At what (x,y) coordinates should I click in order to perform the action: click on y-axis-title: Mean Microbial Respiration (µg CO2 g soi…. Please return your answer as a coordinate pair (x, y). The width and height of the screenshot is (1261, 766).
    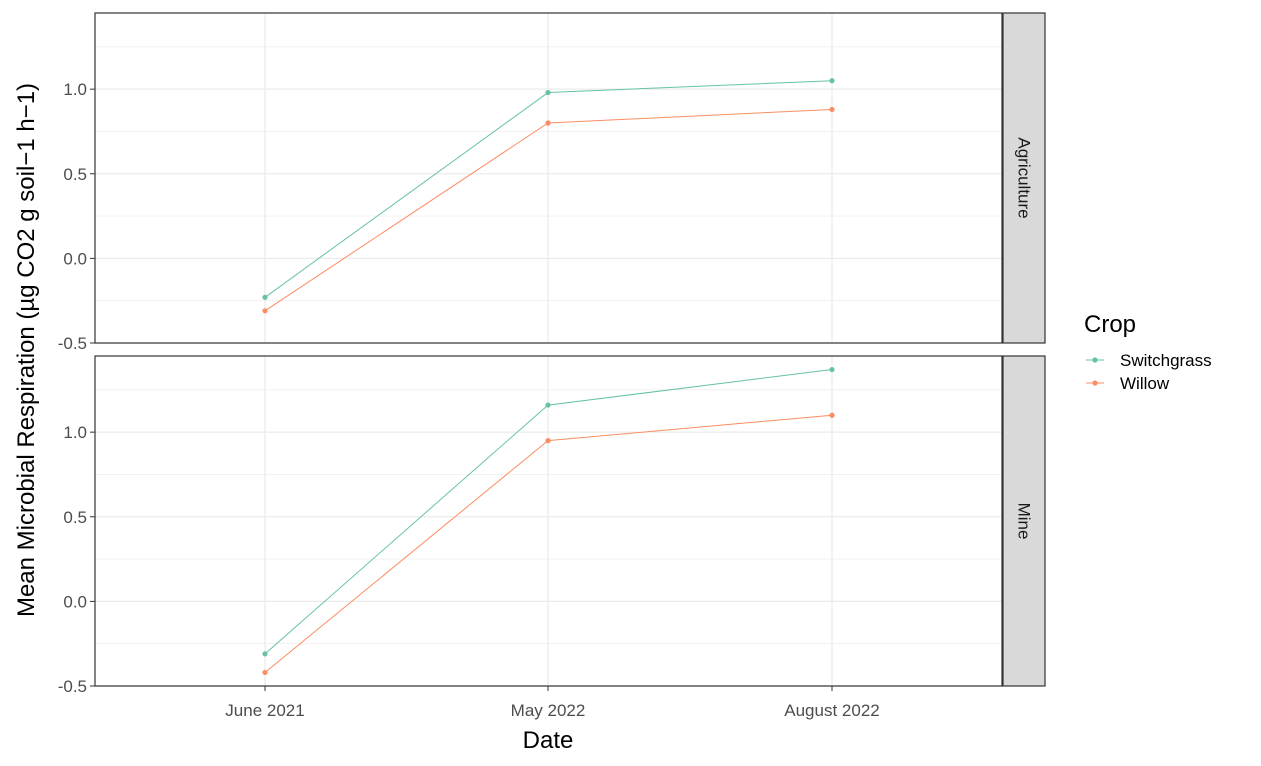
    Looking at the image, I should click on (26, 350).